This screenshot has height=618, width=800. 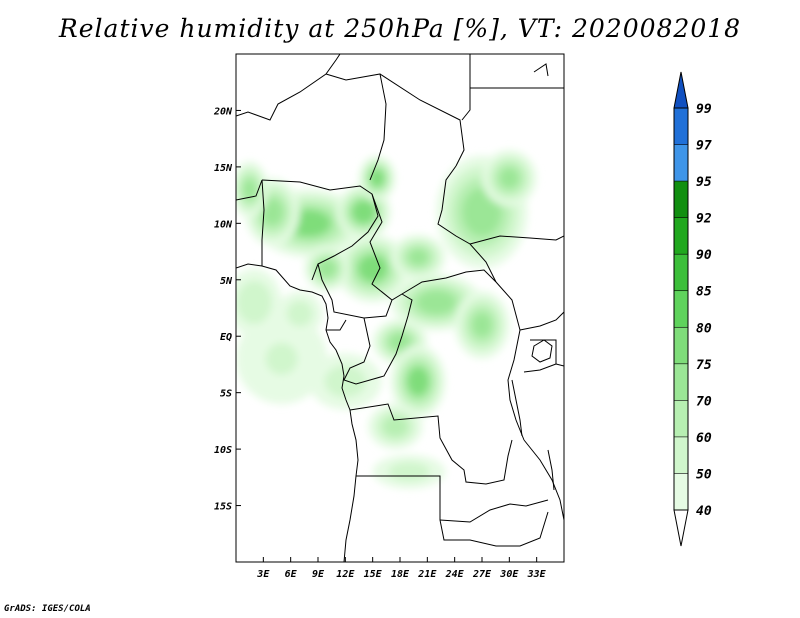 What do you see at coordinates (345, 574) in the screenshot?
I see `x-tick-label: 12E` at bounding box center [345, 574].